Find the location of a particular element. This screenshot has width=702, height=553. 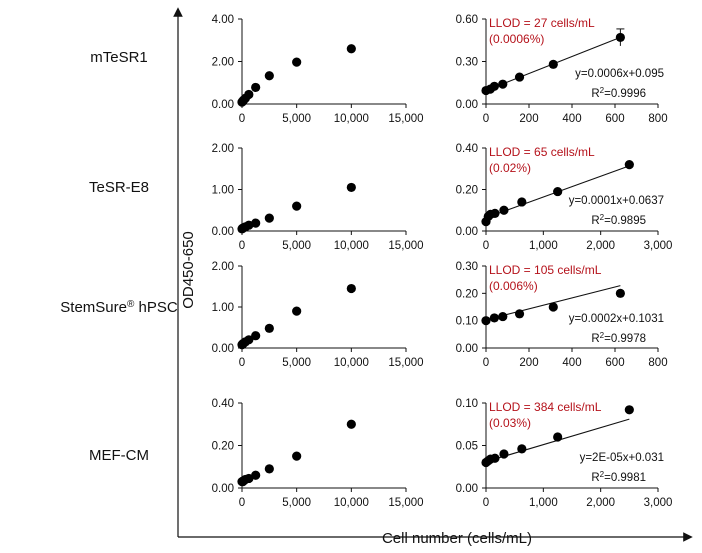

llod-percent: (0.006%) is located at coordinates (513, 286).